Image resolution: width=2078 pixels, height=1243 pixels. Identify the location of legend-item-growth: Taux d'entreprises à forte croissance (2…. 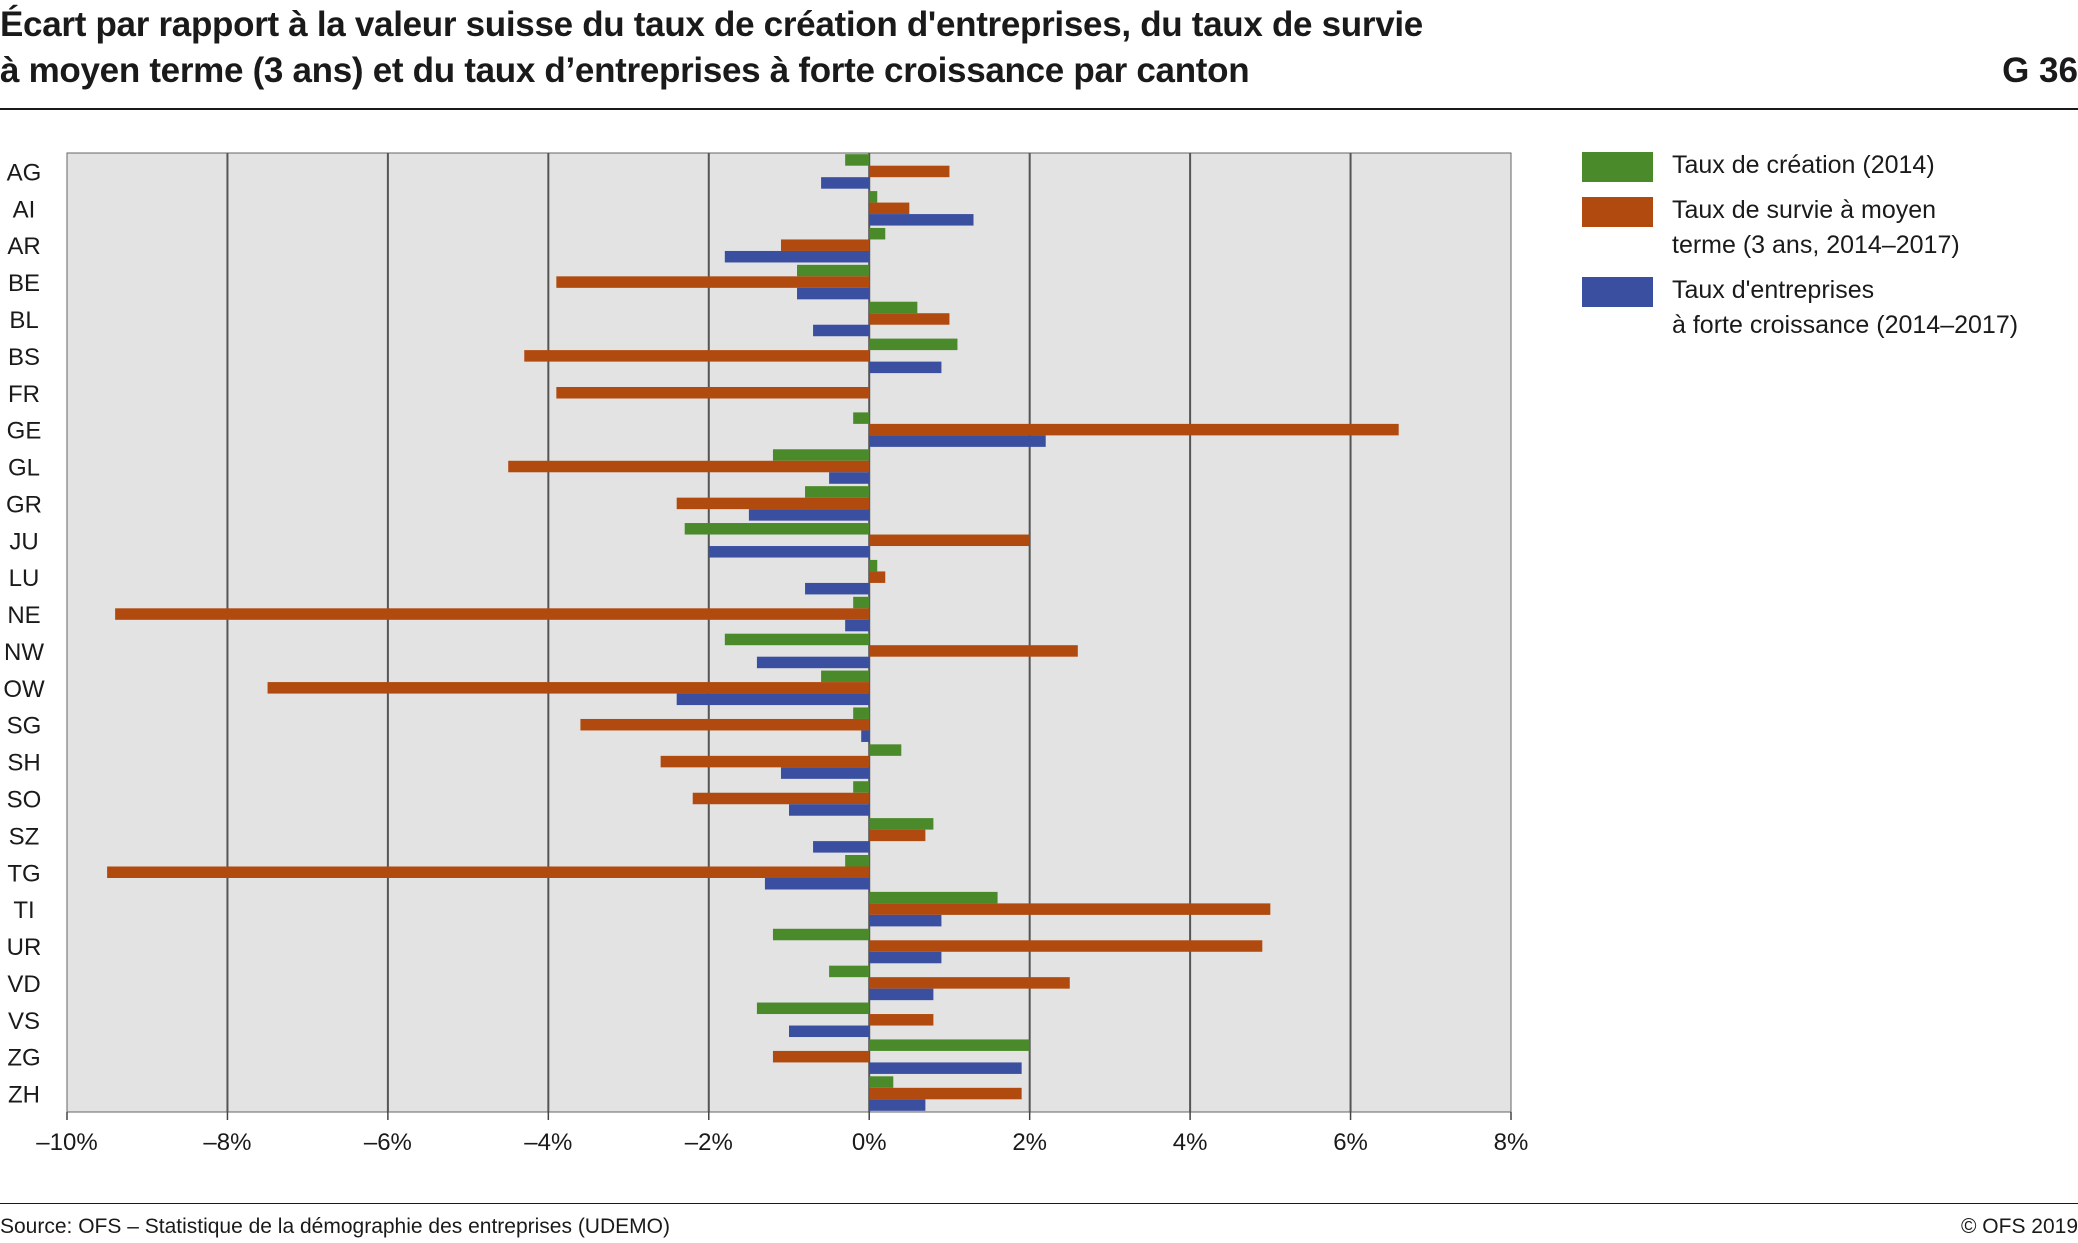
(1822, 308).